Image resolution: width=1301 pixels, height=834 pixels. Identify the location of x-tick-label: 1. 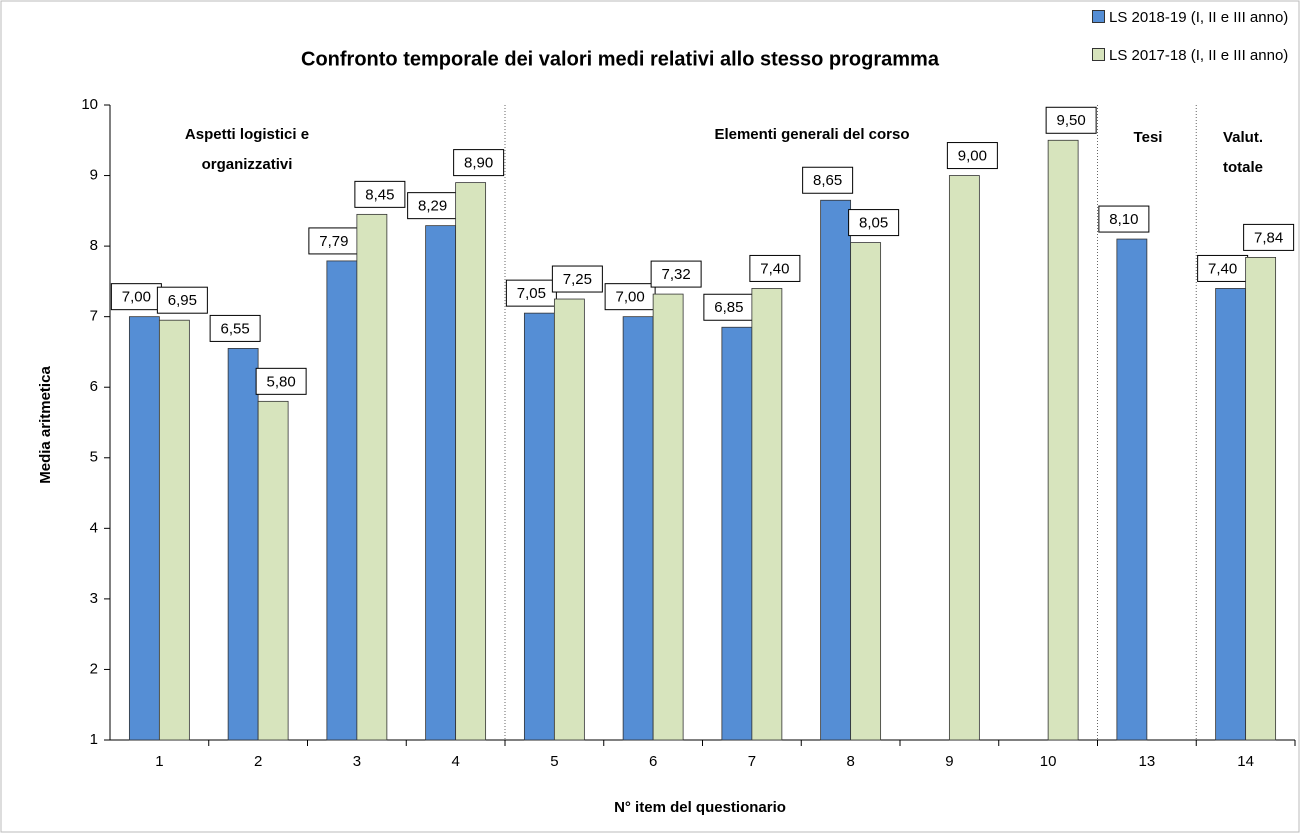
(159, 761).